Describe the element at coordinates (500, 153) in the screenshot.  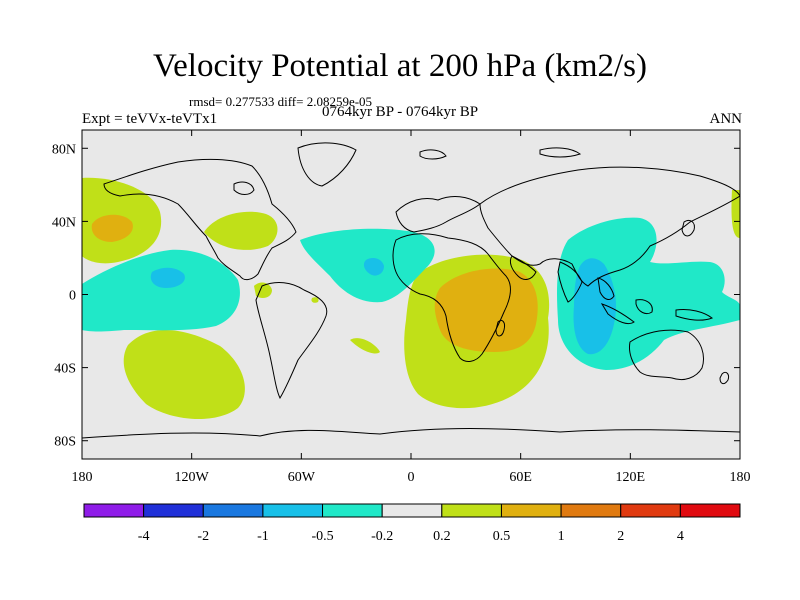
I see `coastline-arctic-islands` at that location.